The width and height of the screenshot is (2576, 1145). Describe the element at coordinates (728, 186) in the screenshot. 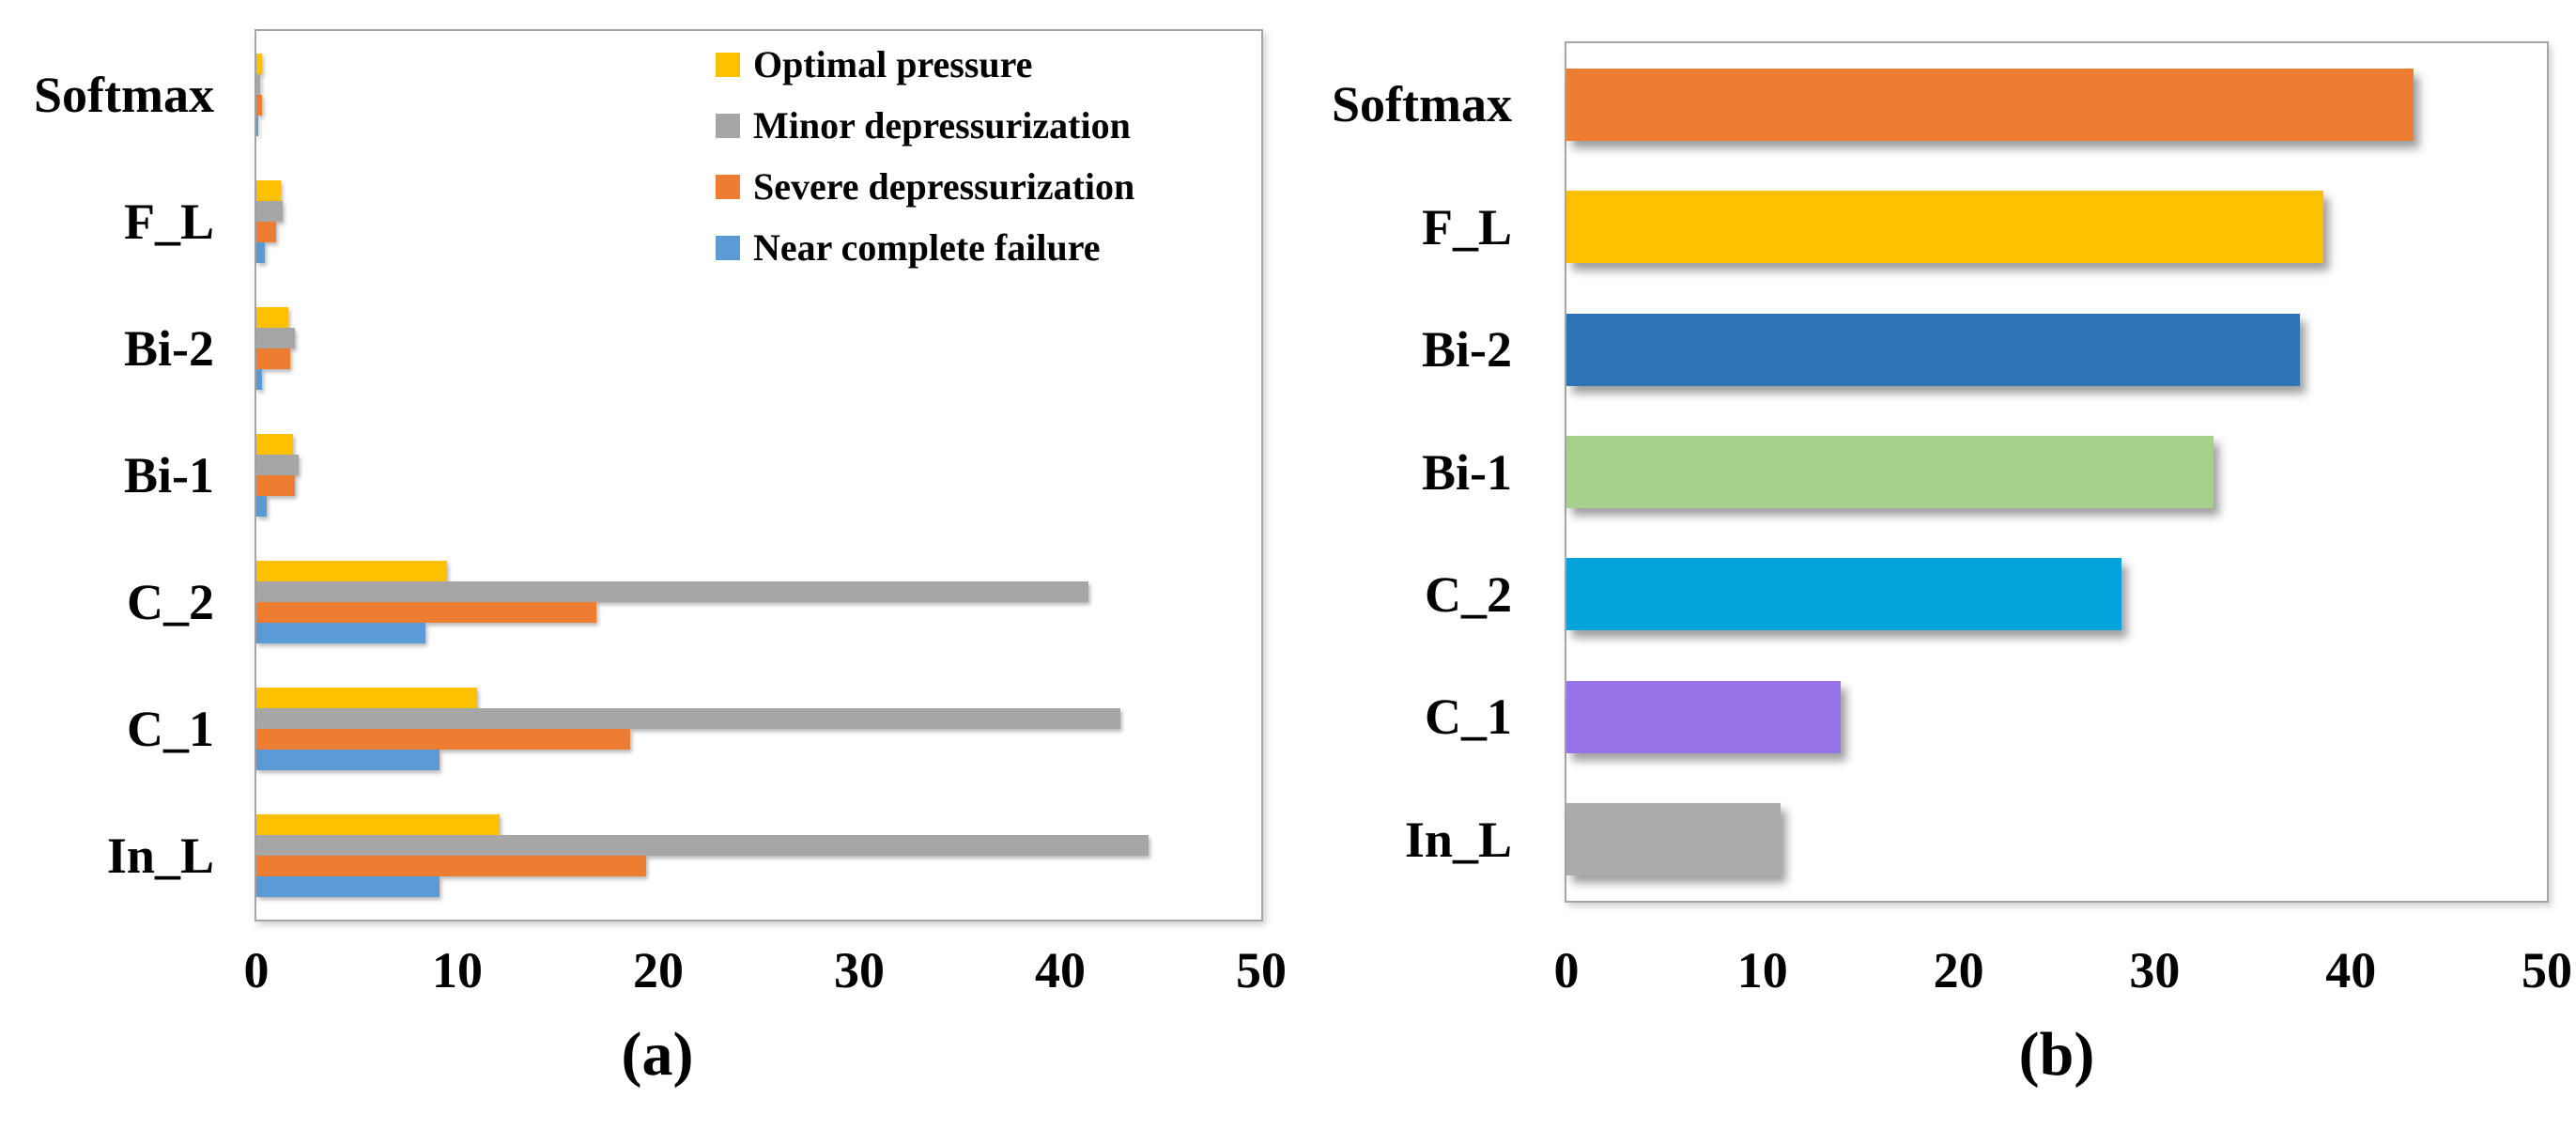

I see `legend-swatch-severe-depressurization` at that location.